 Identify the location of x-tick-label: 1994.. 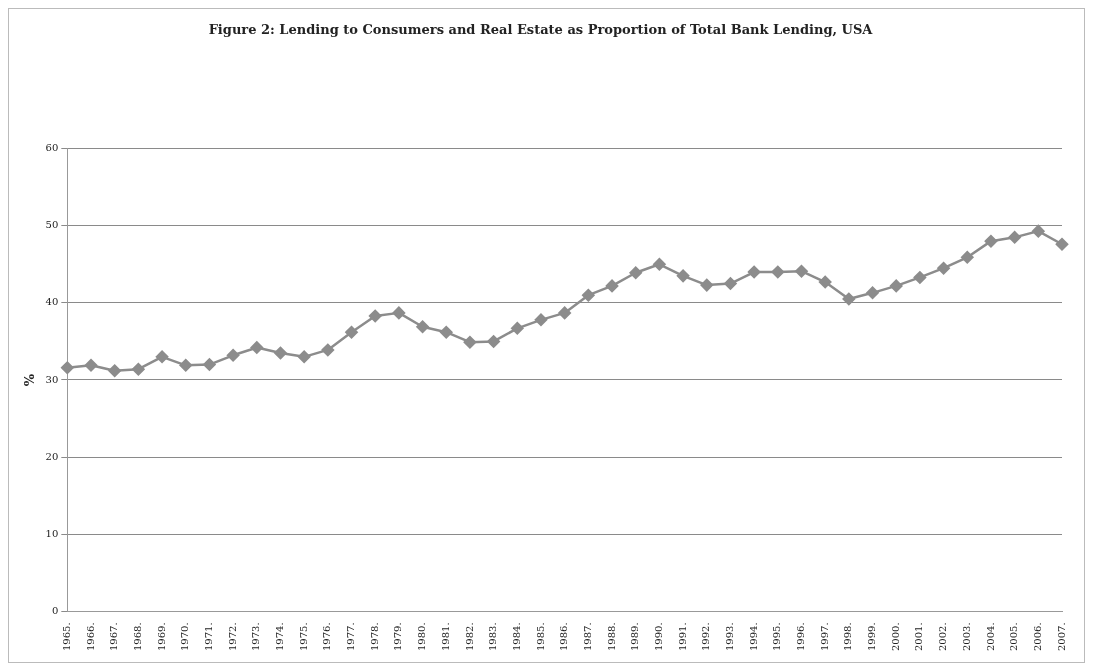
(753, 637).